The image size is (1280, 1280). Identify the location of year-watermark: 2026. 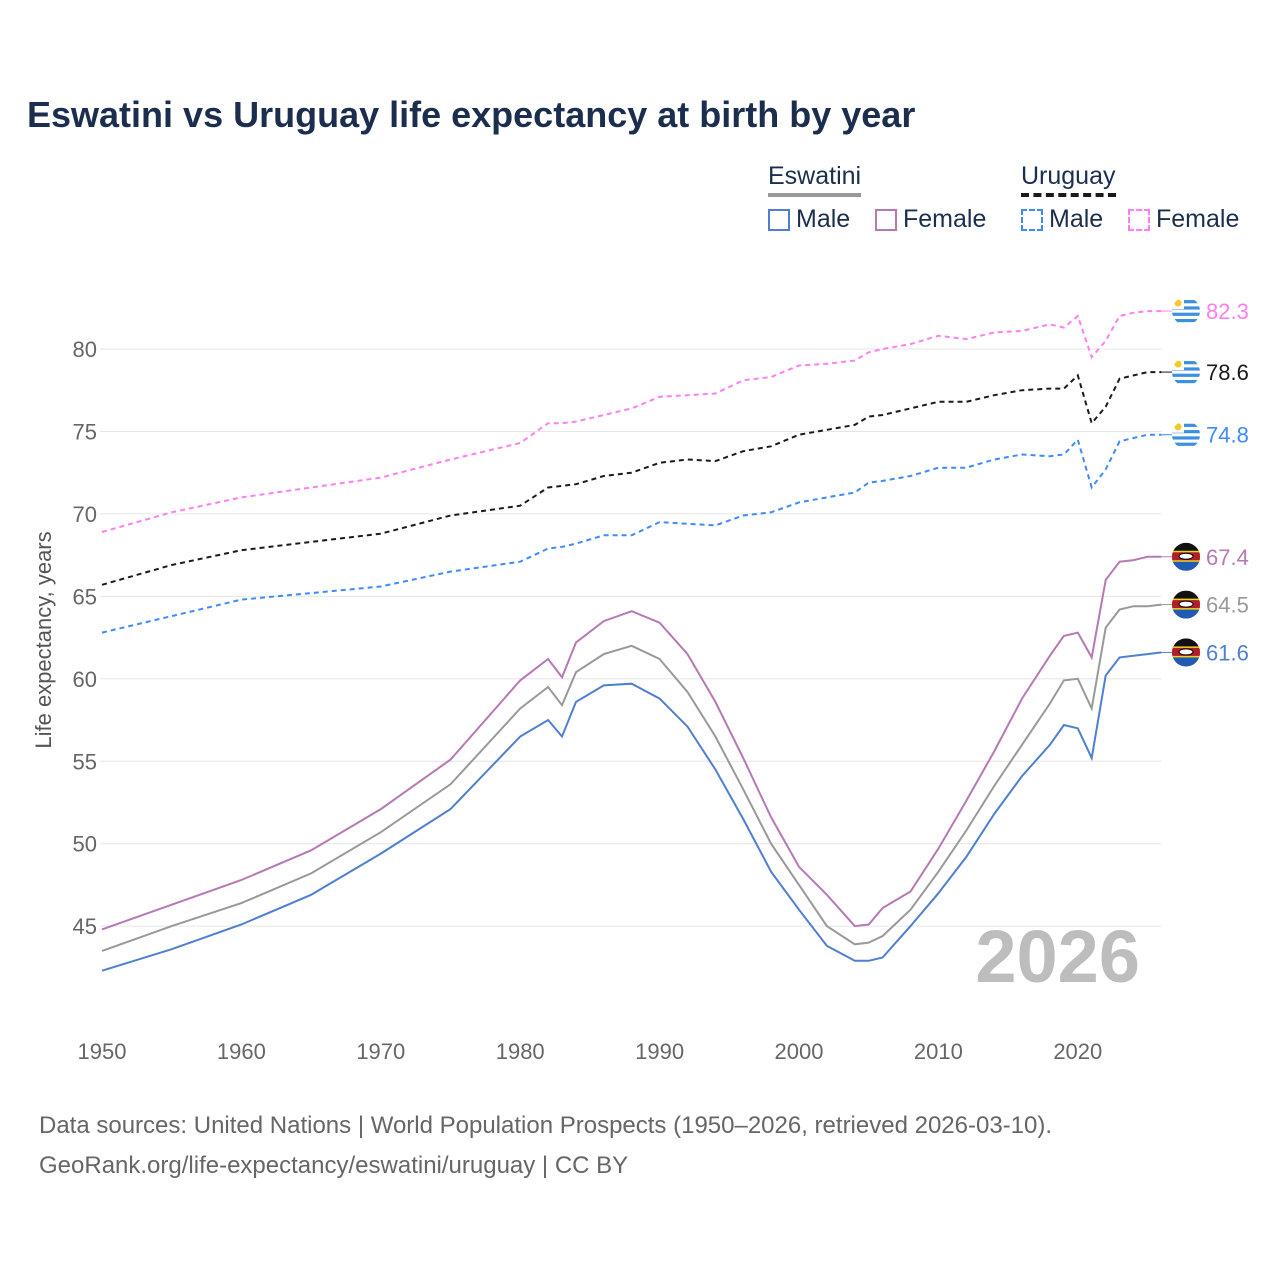
(1057, 956).